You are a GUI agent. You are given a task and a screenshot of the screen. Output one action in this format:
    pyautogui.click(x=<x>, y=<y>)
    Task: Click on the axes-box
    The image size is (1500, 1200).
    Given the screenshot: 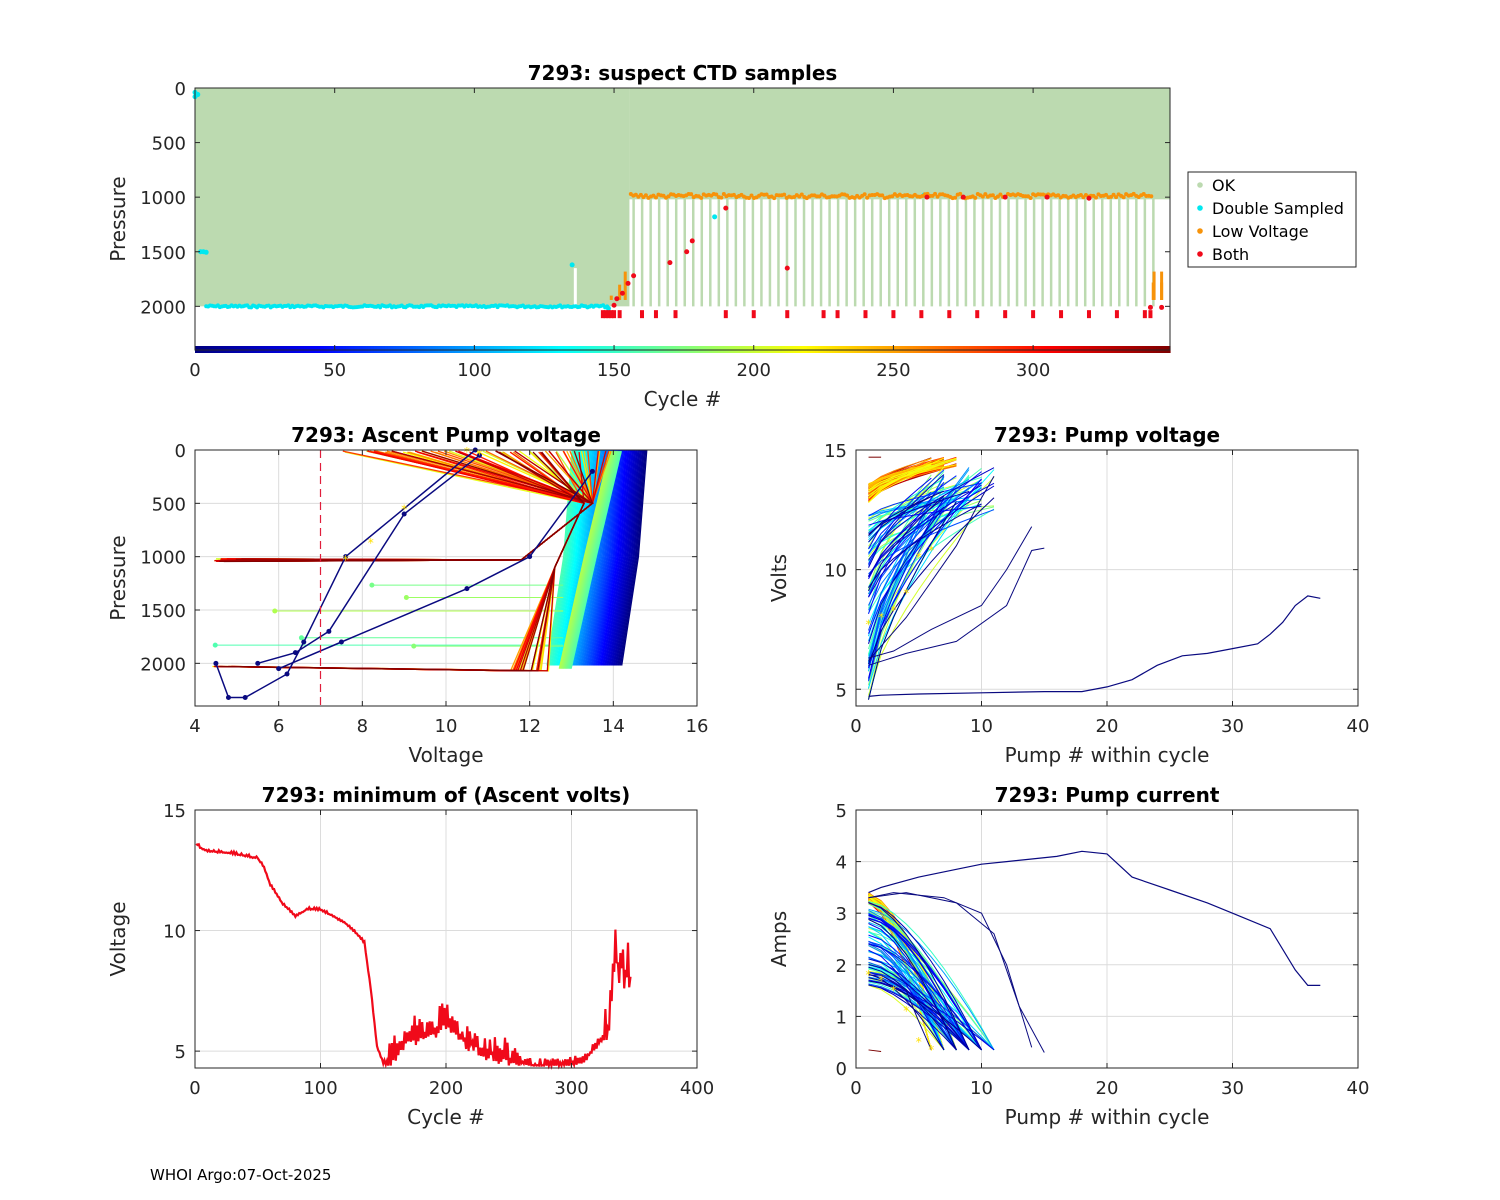 What is the action you would take?
    pyautogui.click(x=682, y=219)
    